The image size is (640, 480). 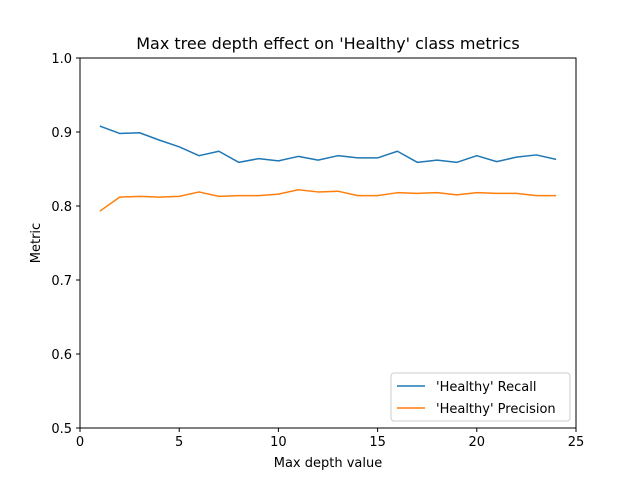 What do you see at coordinates (61, 59) in the screenshot?
I see `y-tick-label: 1.0` at bounding box center [61, 59].